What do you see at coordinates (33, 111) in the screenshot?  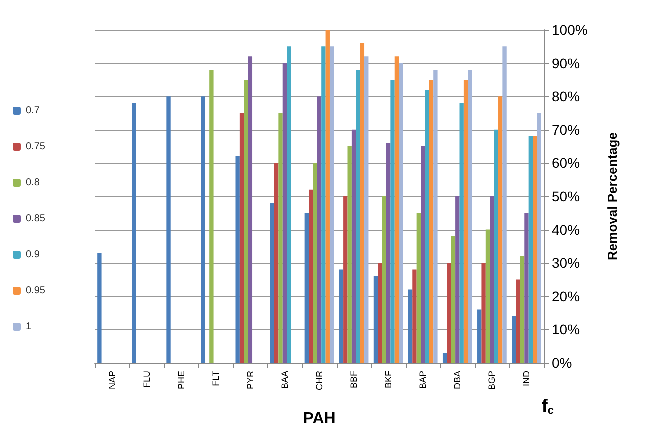 I see `legend-label: 0.7` at bounding box center [33, 111].